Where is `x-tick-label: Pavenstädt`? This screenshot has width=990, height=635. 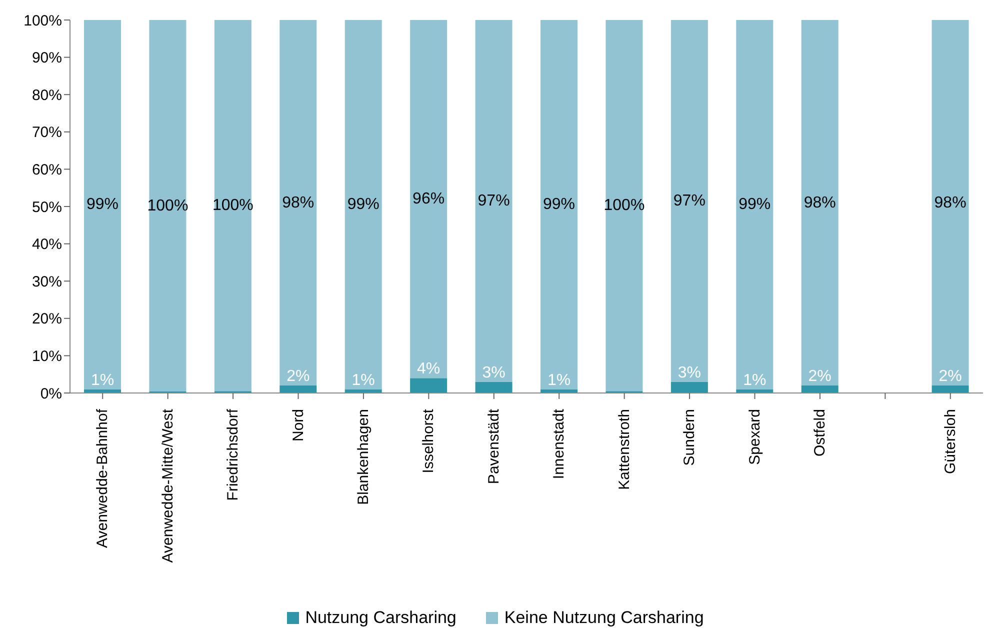 x-tick-label: Pavenstädt is located at coordinates (493, 446).